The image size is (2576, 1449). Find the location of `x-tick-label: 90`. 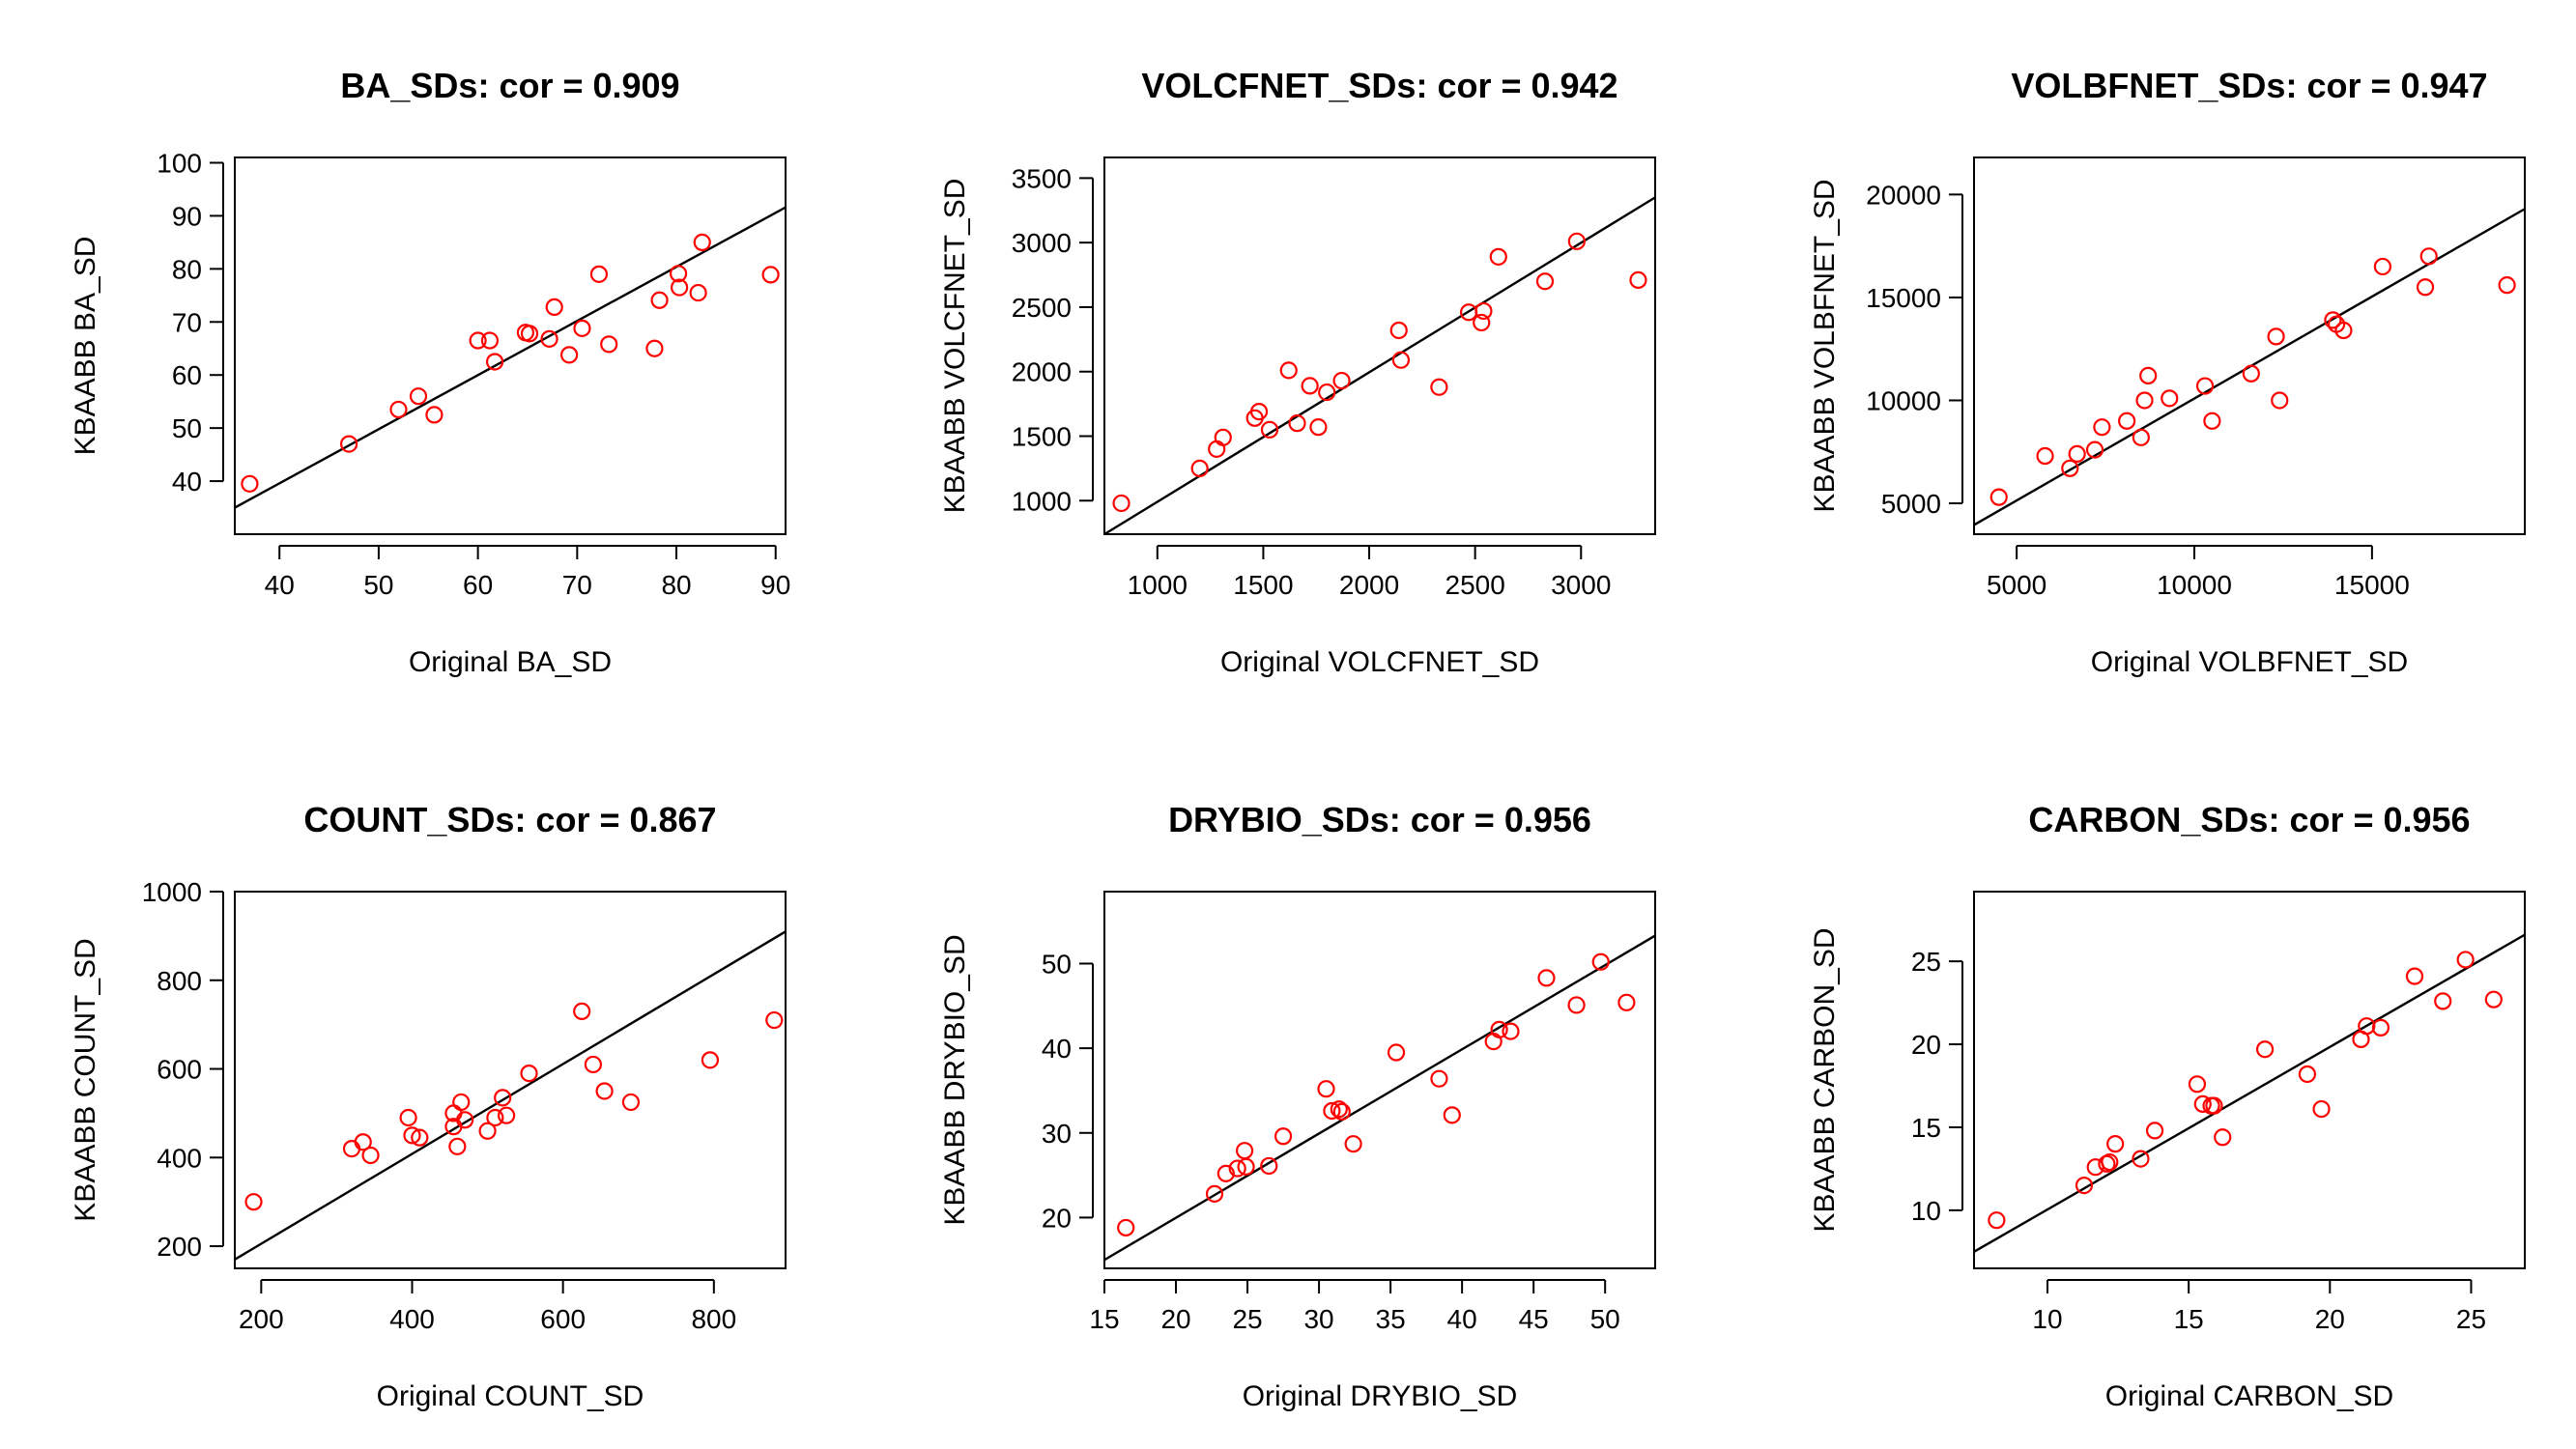

x-tick-label: 90 is located at coordinates (775, 585).